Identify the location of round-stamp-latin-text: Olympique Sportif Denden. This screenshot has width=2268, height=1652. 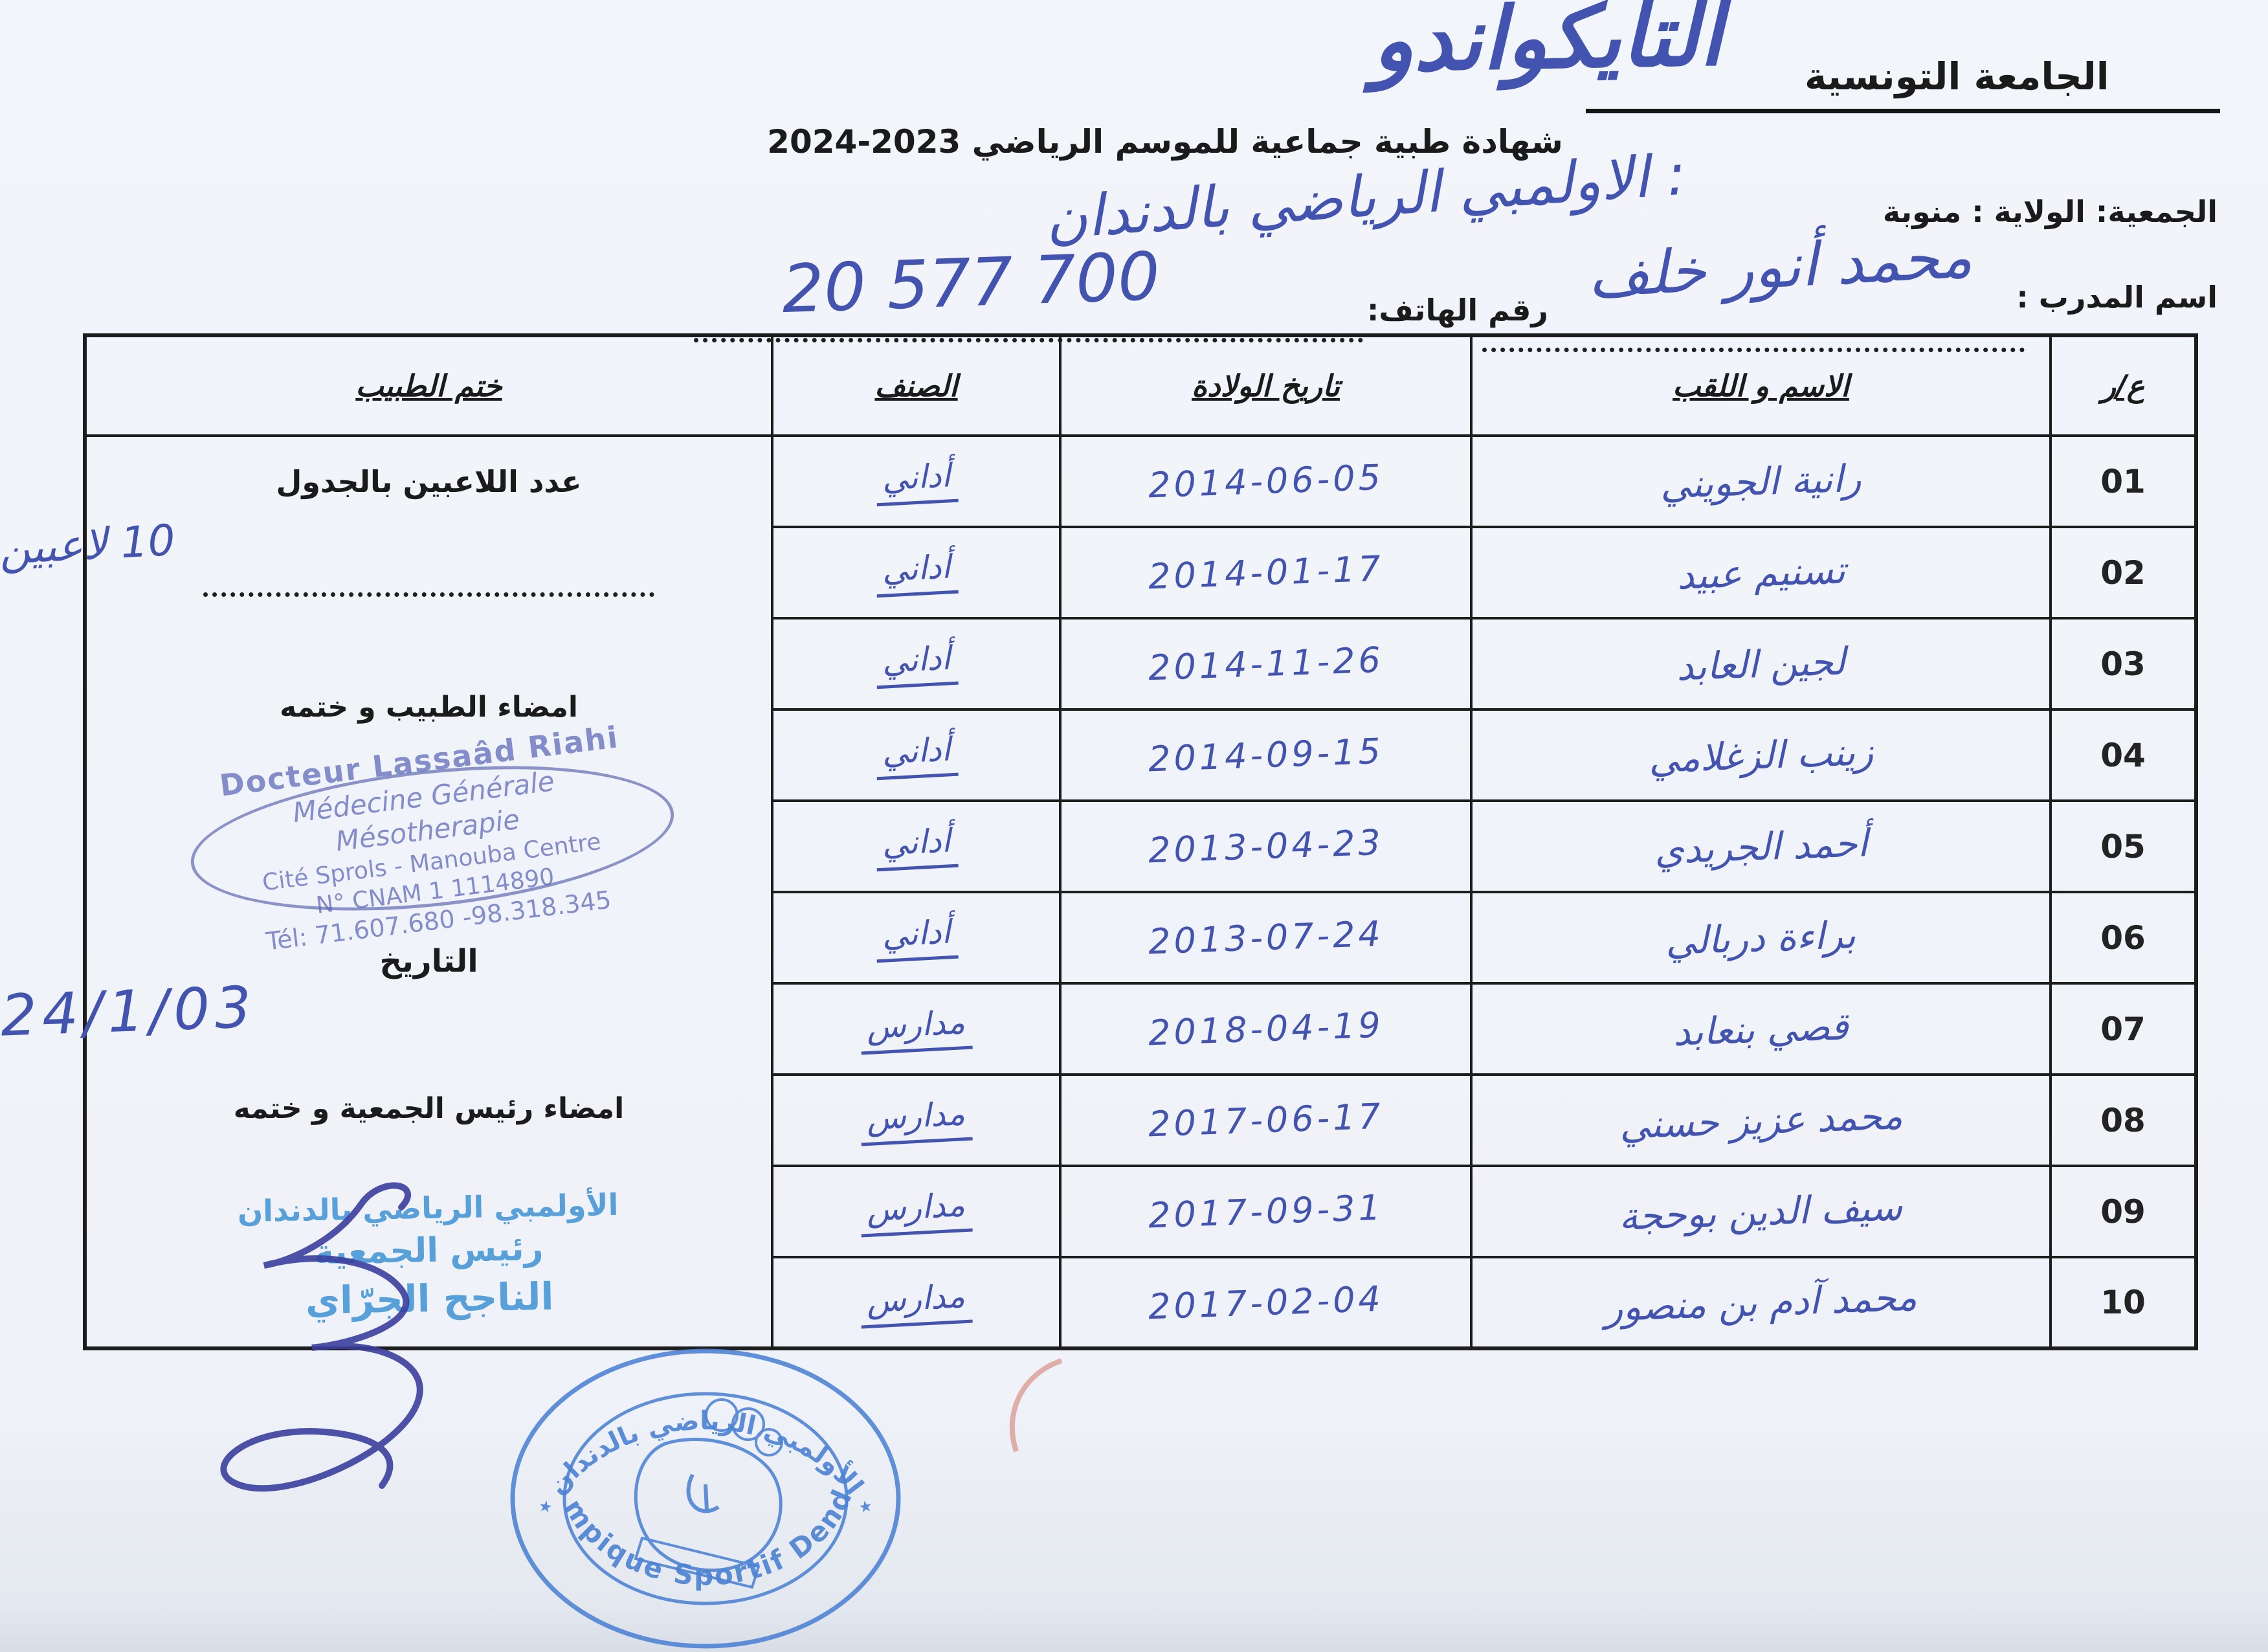
(677, 1468).